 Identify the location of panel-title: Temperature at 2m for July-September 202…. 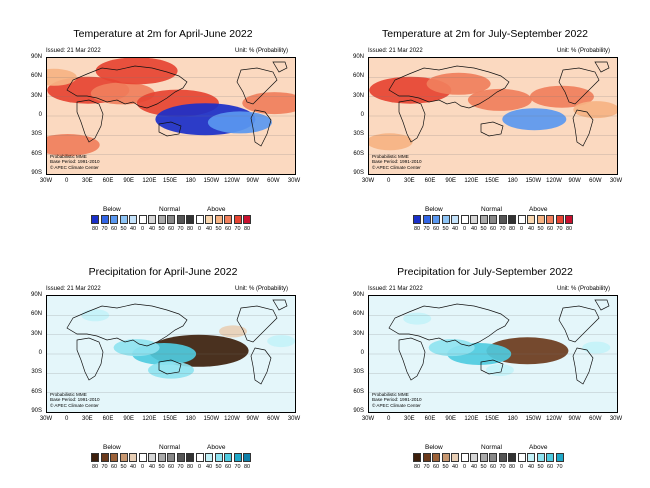
(485, 34).